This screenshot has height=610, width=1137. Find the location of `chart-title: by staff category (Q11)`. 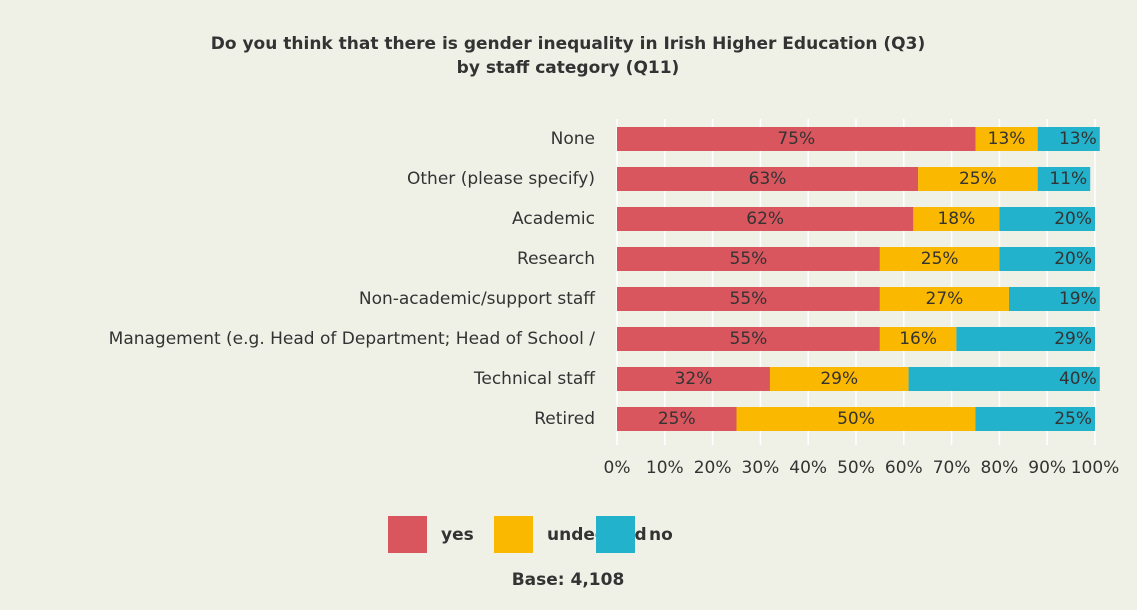

chart-title: by staff category (Q11) is located at coordinates (568, 68).